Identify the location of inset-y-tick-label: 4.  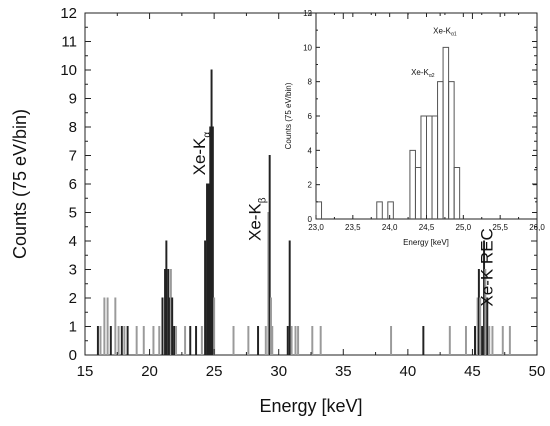
(310, 150).